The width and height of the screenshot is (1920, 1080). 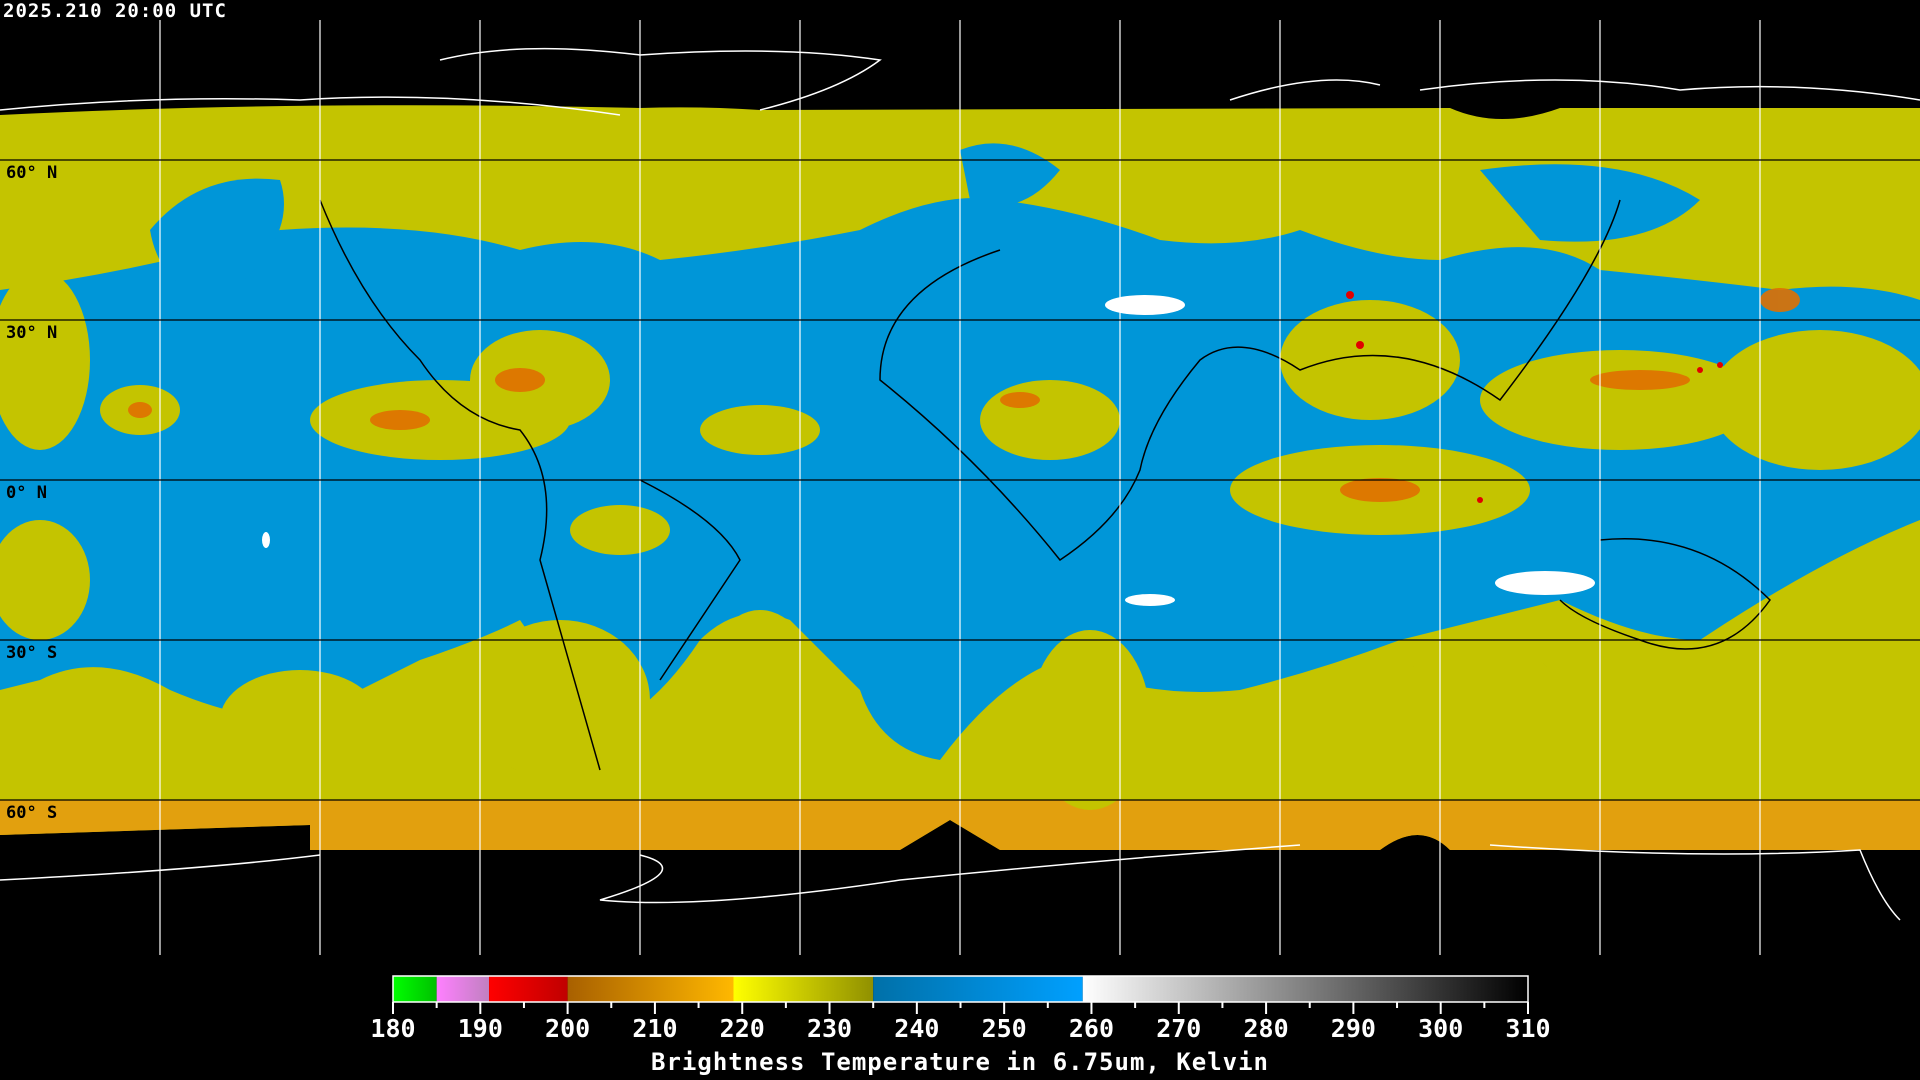 I want to click on colorbar-tick-label: 310, so click(x=1528, y=1028).